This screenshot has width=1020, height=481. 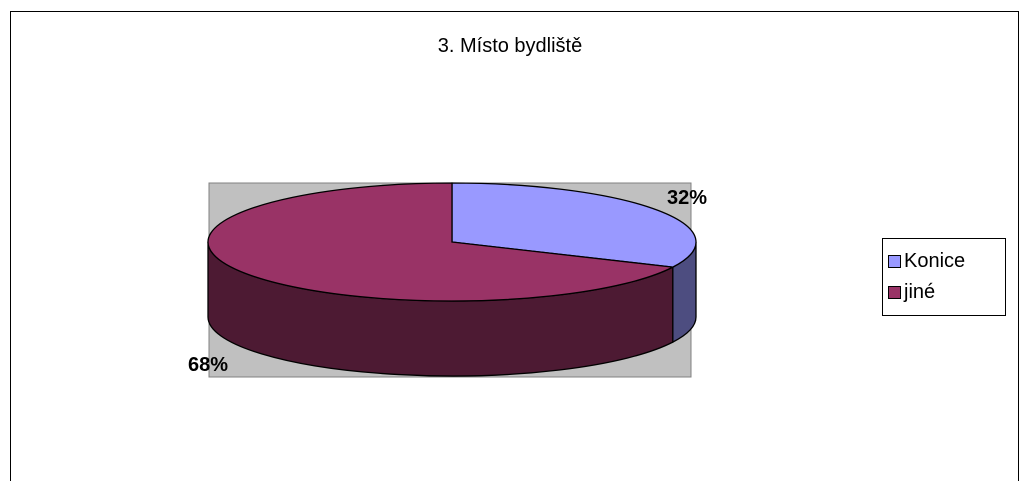 I want to click on legend-swatch-jine, so click(x=894, y=292).